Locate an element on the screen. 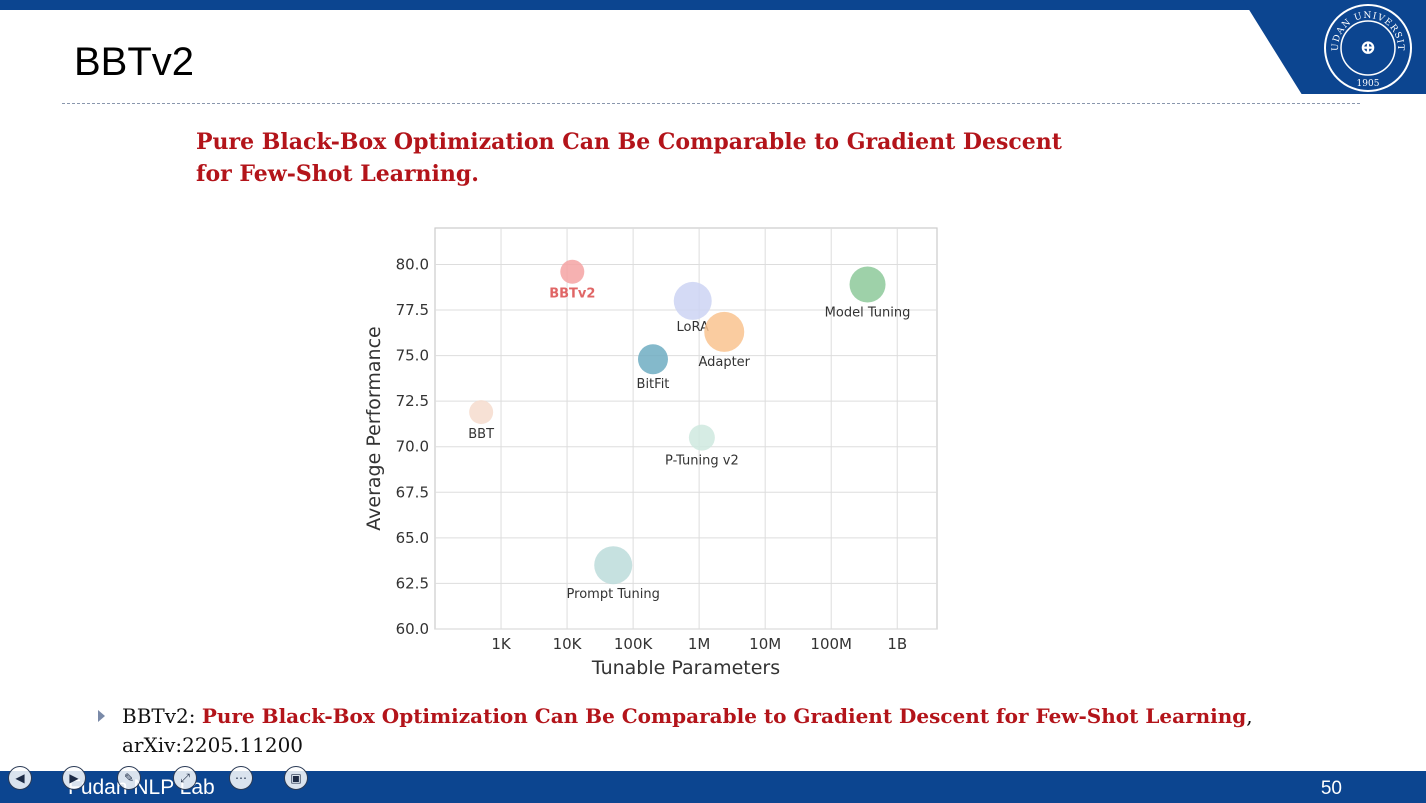 The image size is (1426, 803). next-icon: ▶ is located at coordinates (74, 778).